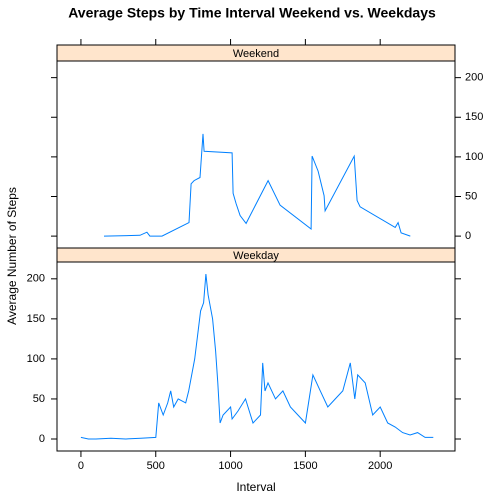  I want to click on strip-label: Weekday, so click(256, 256).